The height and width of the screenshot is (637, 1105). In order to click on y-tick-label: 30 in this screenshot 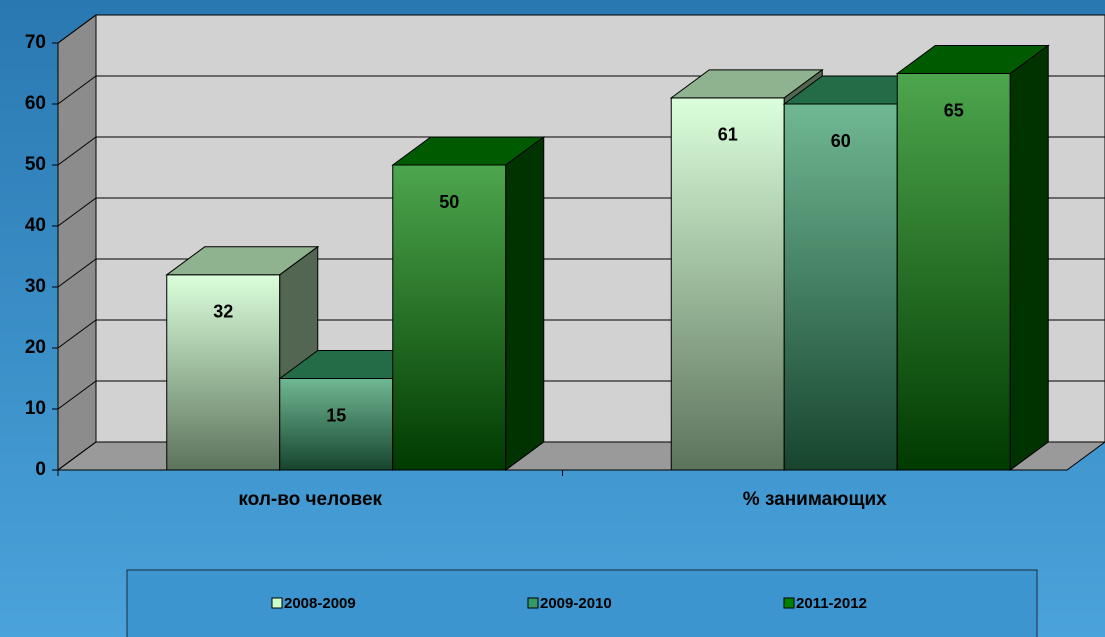, I will do `click(35, 286)`.